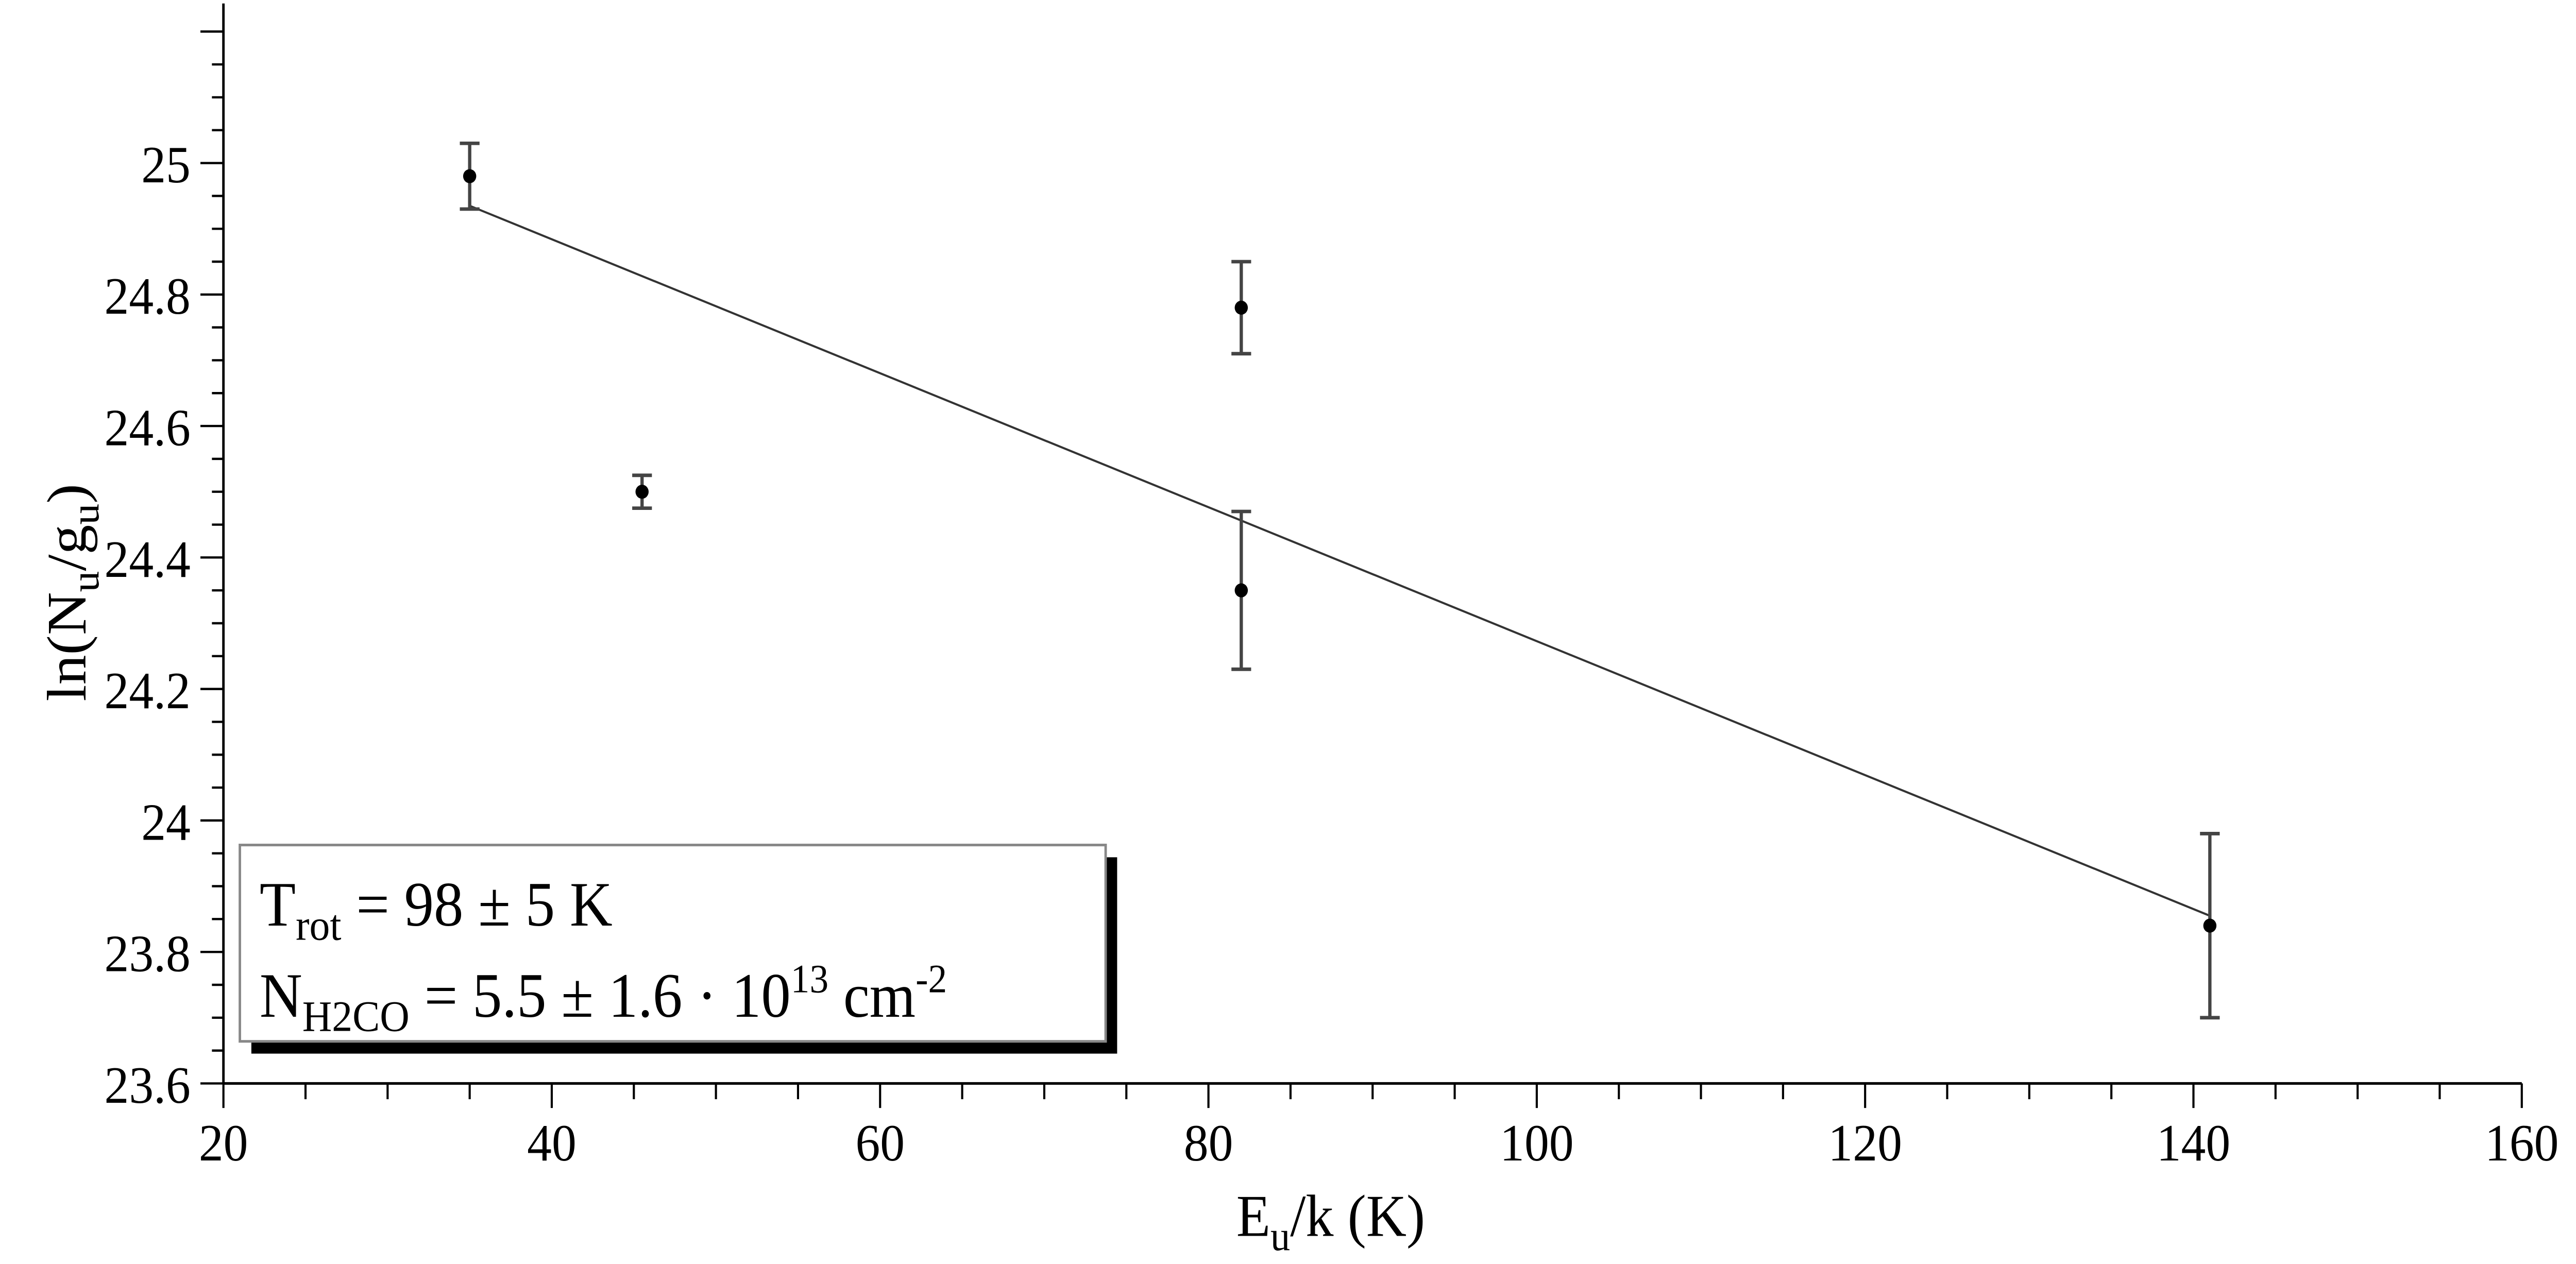 The image size is (2576, 1264). Describe the element at coordinates (223, 1143) in the screenshot. I see `x-tick-label: 20` at that location.